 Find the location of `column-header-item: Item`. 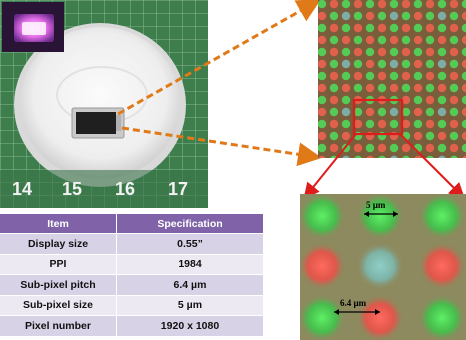

column-header-item: Item is located at coordinates (58, 224).